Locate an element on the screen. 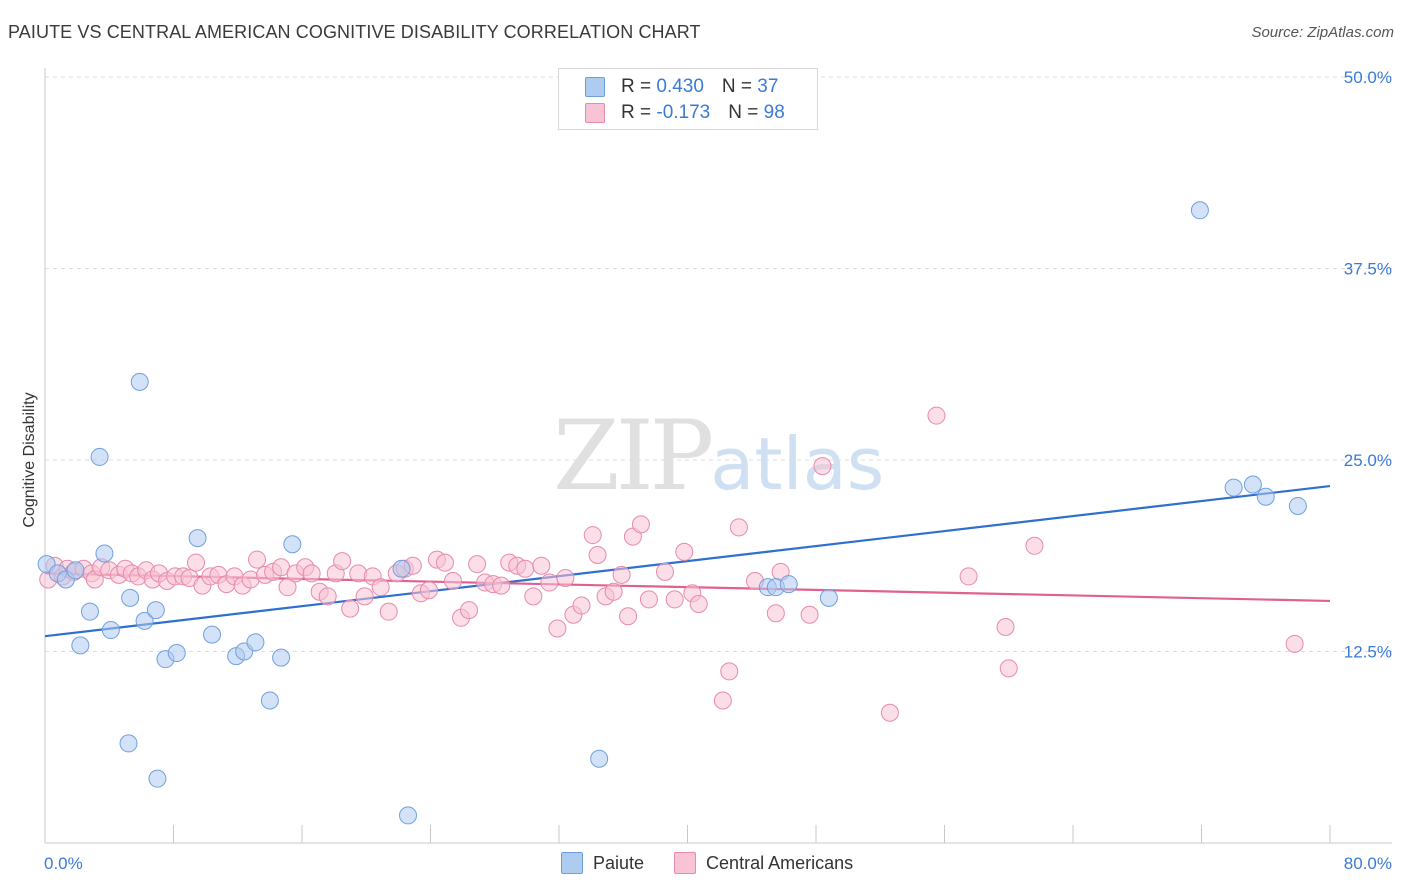 The image size is (1406, 892). y-tick-label: 25.0% is located at coordinates (1368, 460).